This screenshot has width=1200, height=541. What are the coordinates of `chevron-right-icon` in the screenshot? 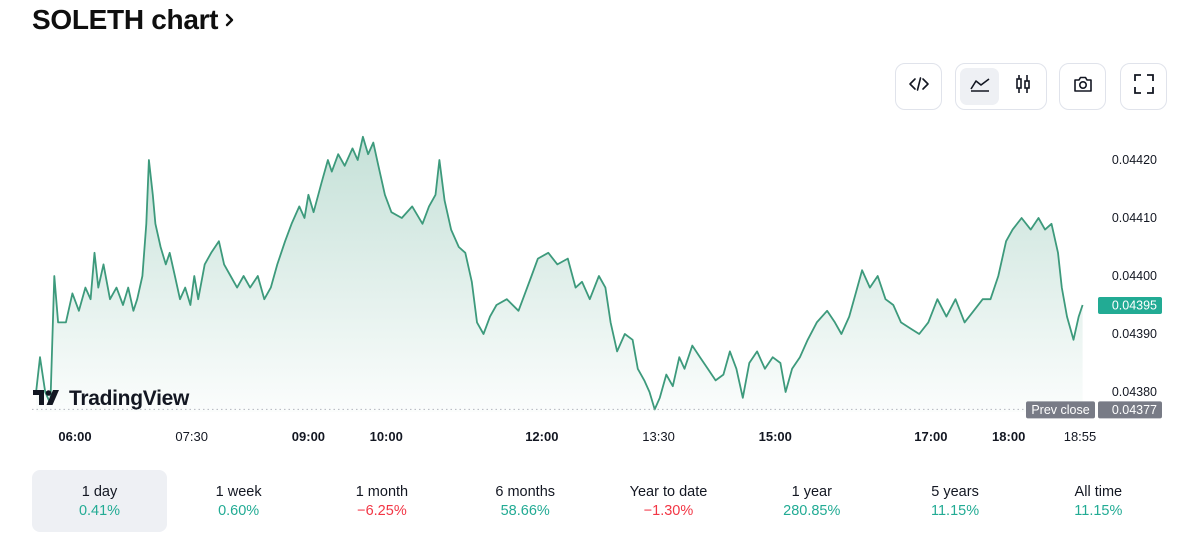 It's located at (230, 20).